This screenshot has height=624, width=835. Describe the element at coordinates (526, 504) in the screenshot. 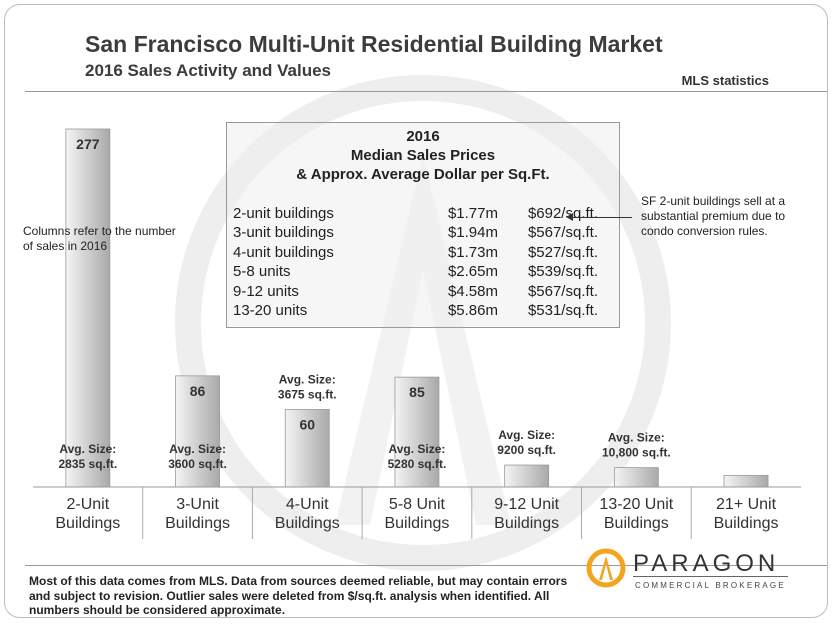

I see `category-label: 9-12 Unit` at that location.